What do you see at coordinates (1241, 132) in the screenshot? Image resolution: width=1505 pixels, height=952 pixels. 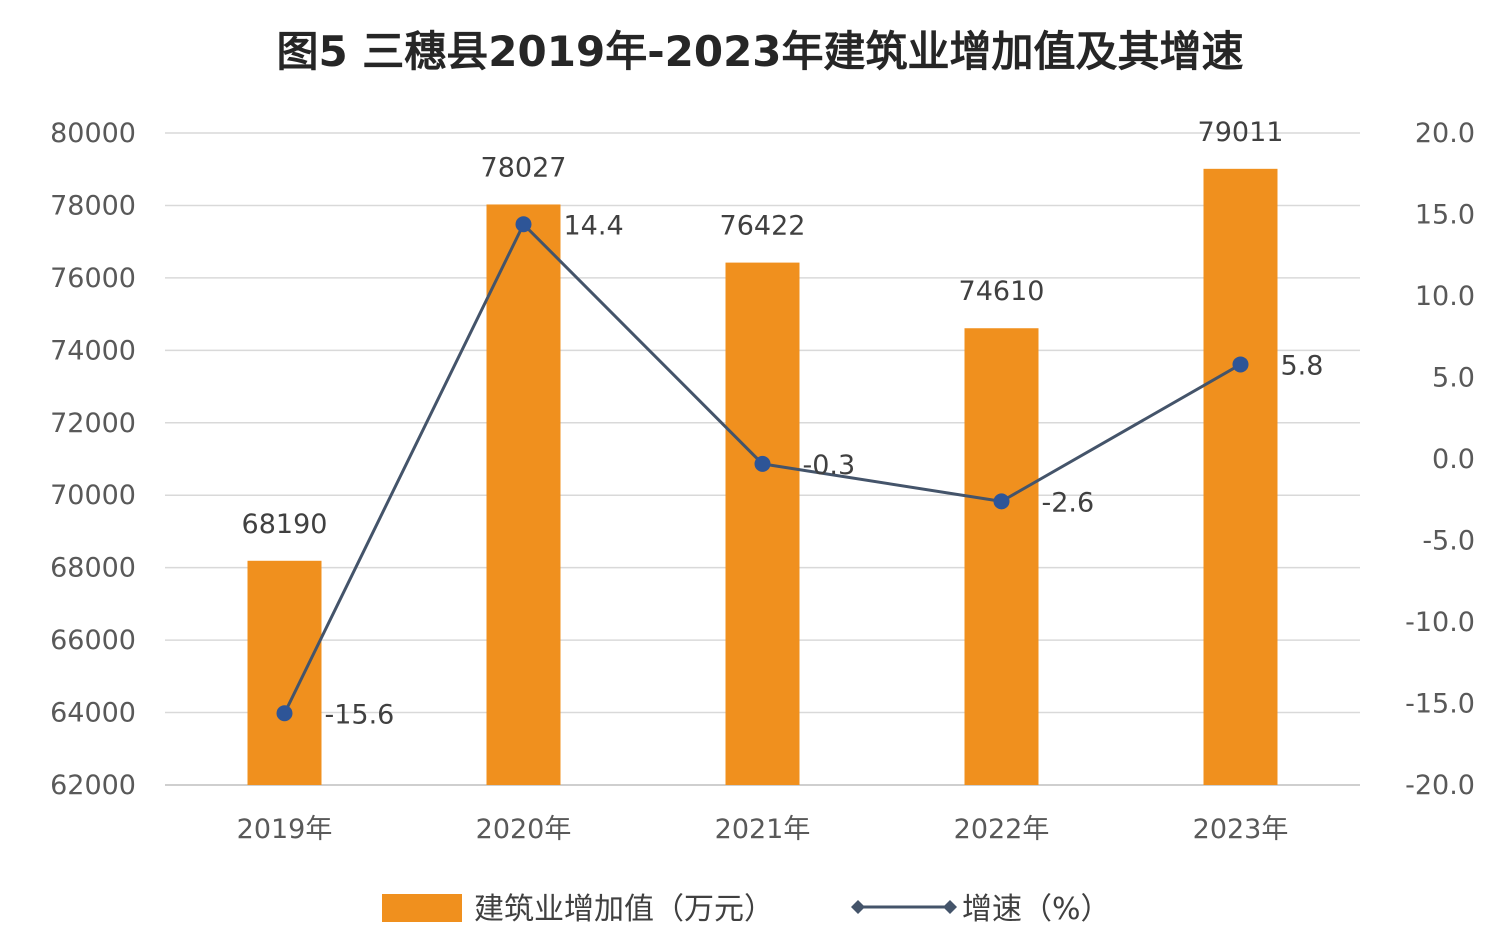 I see `bar-value-label: 79011` at bounding box center [1241, 132].